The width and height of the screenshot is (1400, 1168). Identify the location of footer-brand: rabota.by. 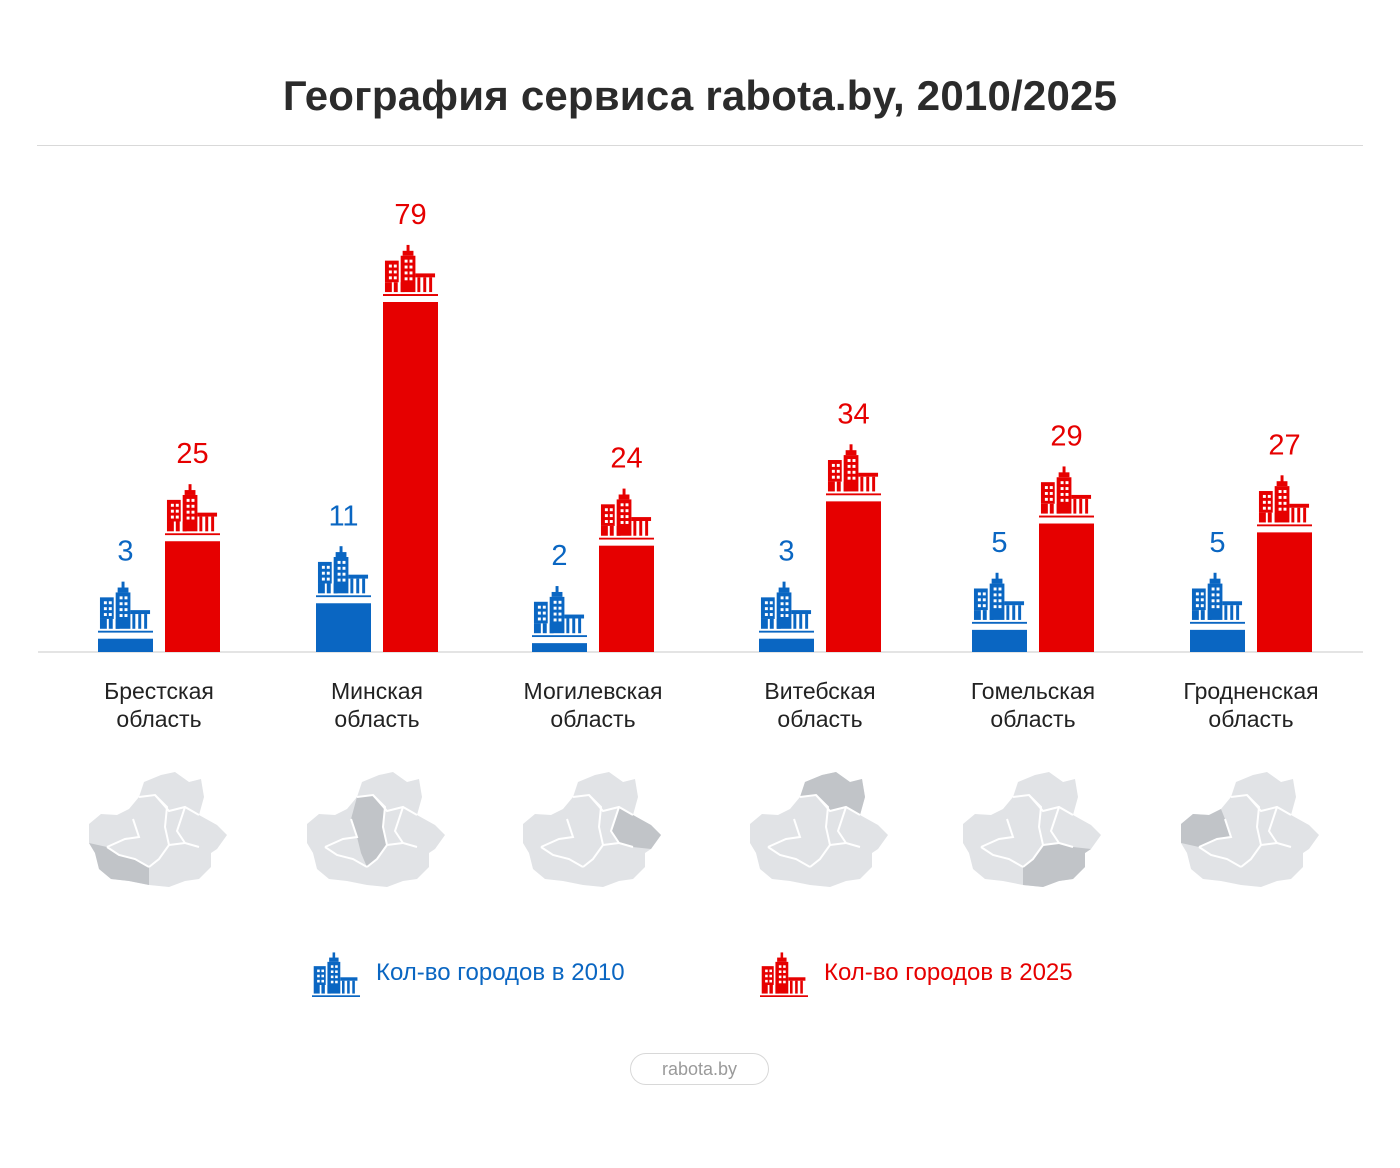
(699, 1069).